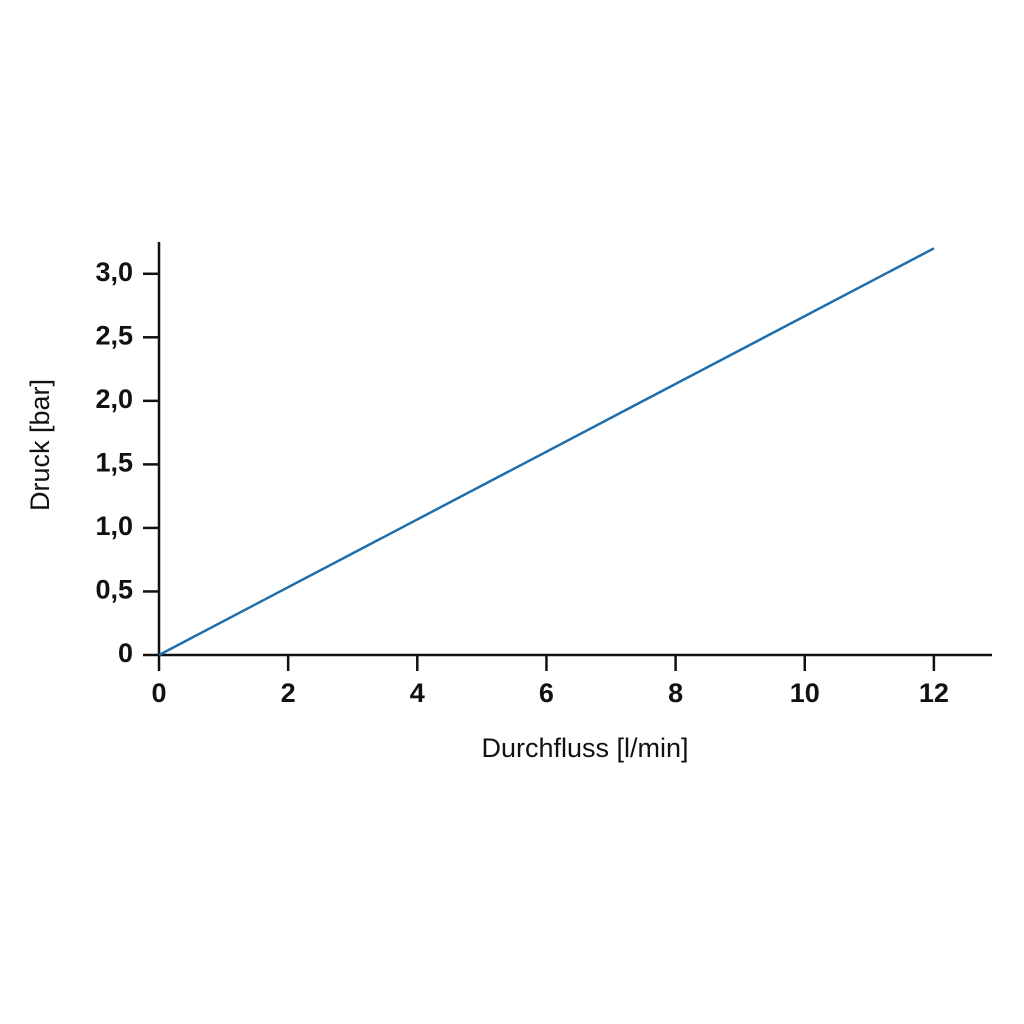 Image resolution: width=1024 pixels, height=1024 pixels. Describe the element at coordinates (125, 653) in the screenshot. I see `y-tick-label: 0` at that location.